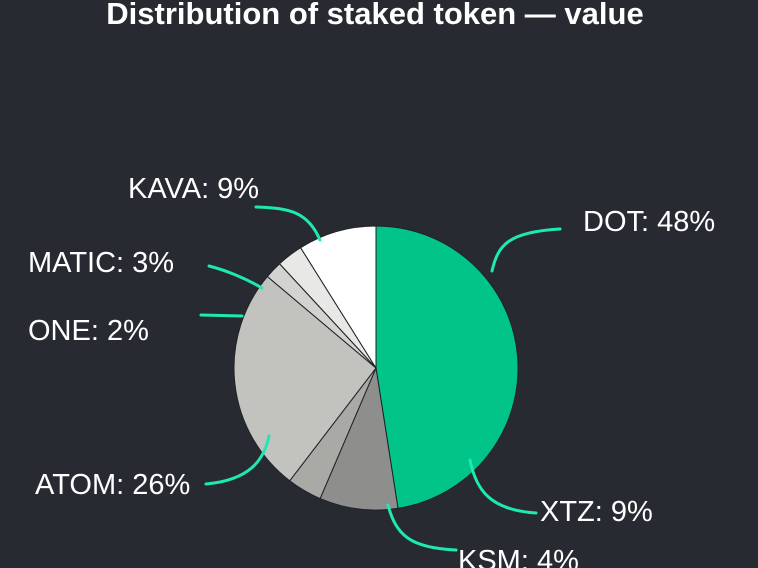  Describe the element at coordinates (359, 438) in the screenshot. I see `pie-slice-xtz` at that location.